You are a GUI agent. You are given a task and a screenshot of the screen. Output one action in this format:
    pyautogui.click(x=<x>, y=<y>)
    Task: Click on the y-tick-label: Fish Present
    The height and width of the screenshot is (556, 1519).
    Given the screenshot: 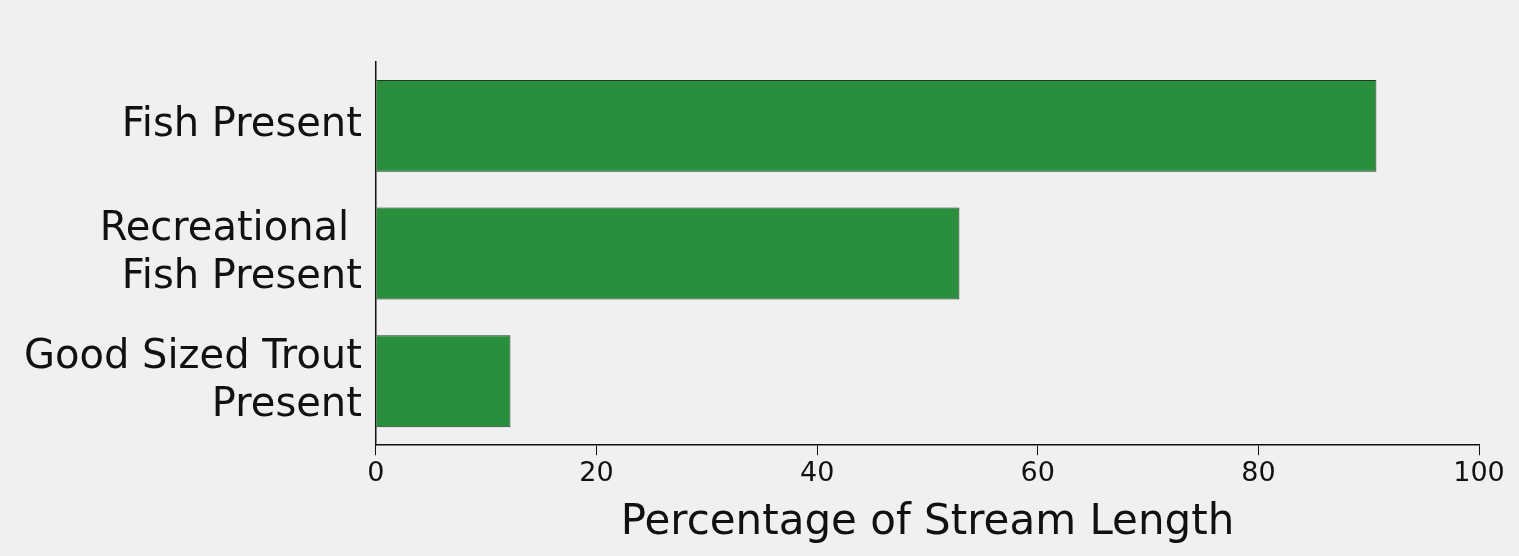 What is the action you would take?
    pyautogui.click(x=241, y=122)
    